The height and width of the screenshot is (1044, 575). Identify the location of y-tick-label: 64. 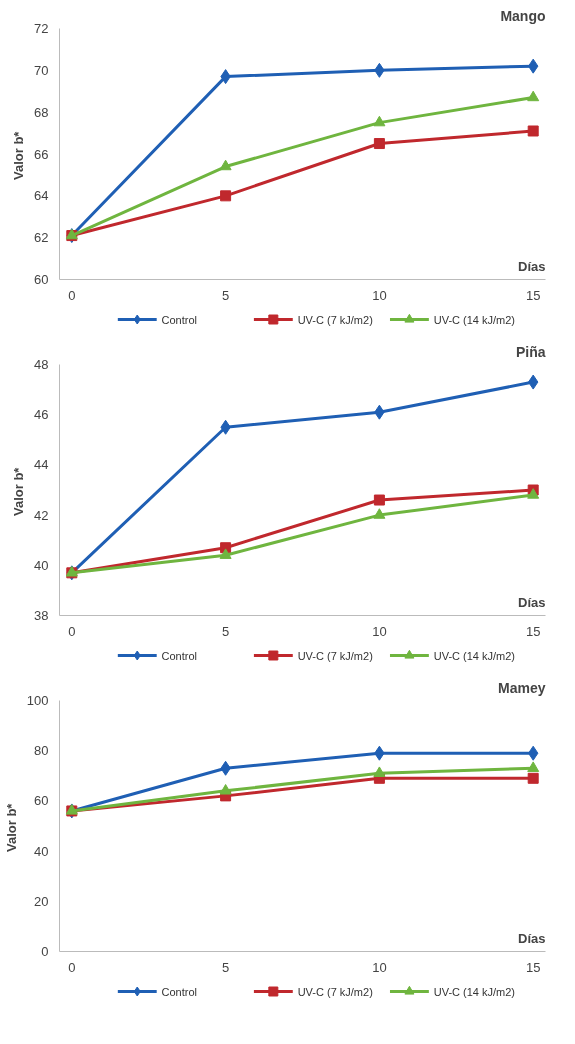
(41, 196).